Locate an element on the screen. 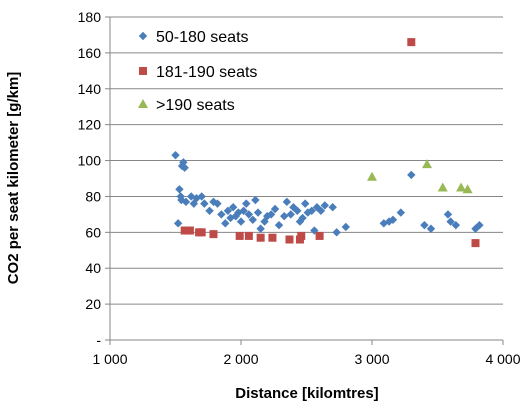 The image size is (532, 408). x-tick-label: 3 000 is located at coordinates (371, 359).